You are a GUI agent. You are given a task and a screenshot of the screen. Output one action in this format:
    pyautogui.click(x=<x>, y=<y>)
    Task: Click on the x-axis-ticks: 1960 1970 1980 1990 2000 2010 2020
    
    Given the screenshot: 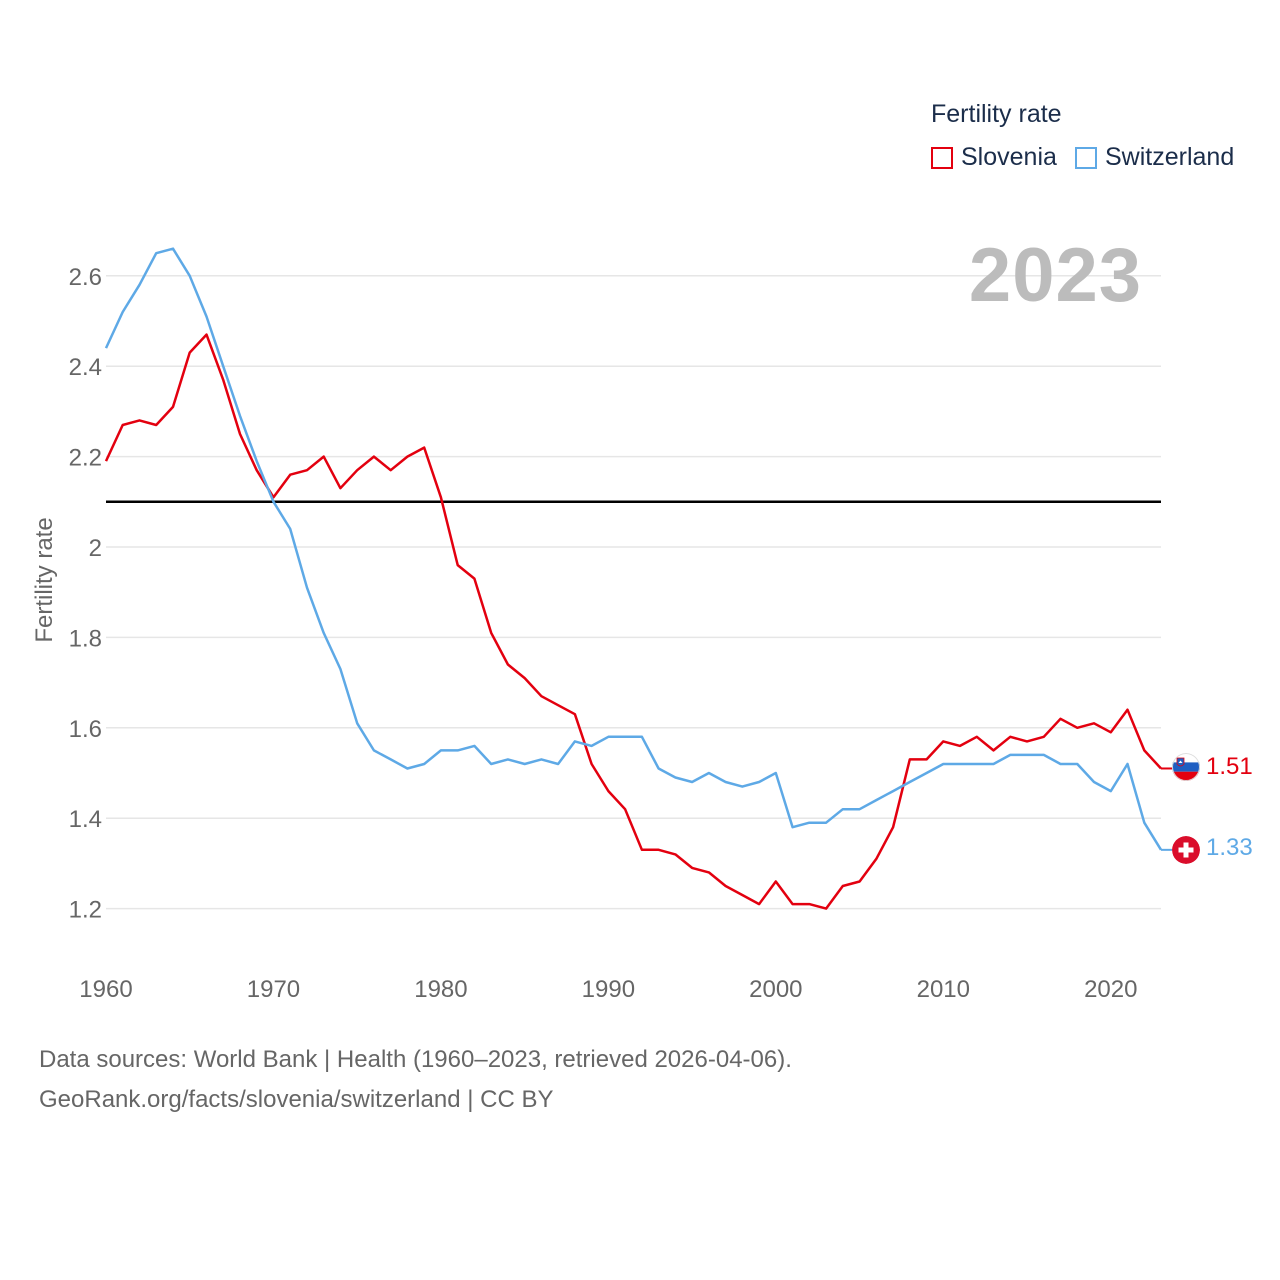 What is the action you would take?
    pyautogui.click(x=608, y=989)
    